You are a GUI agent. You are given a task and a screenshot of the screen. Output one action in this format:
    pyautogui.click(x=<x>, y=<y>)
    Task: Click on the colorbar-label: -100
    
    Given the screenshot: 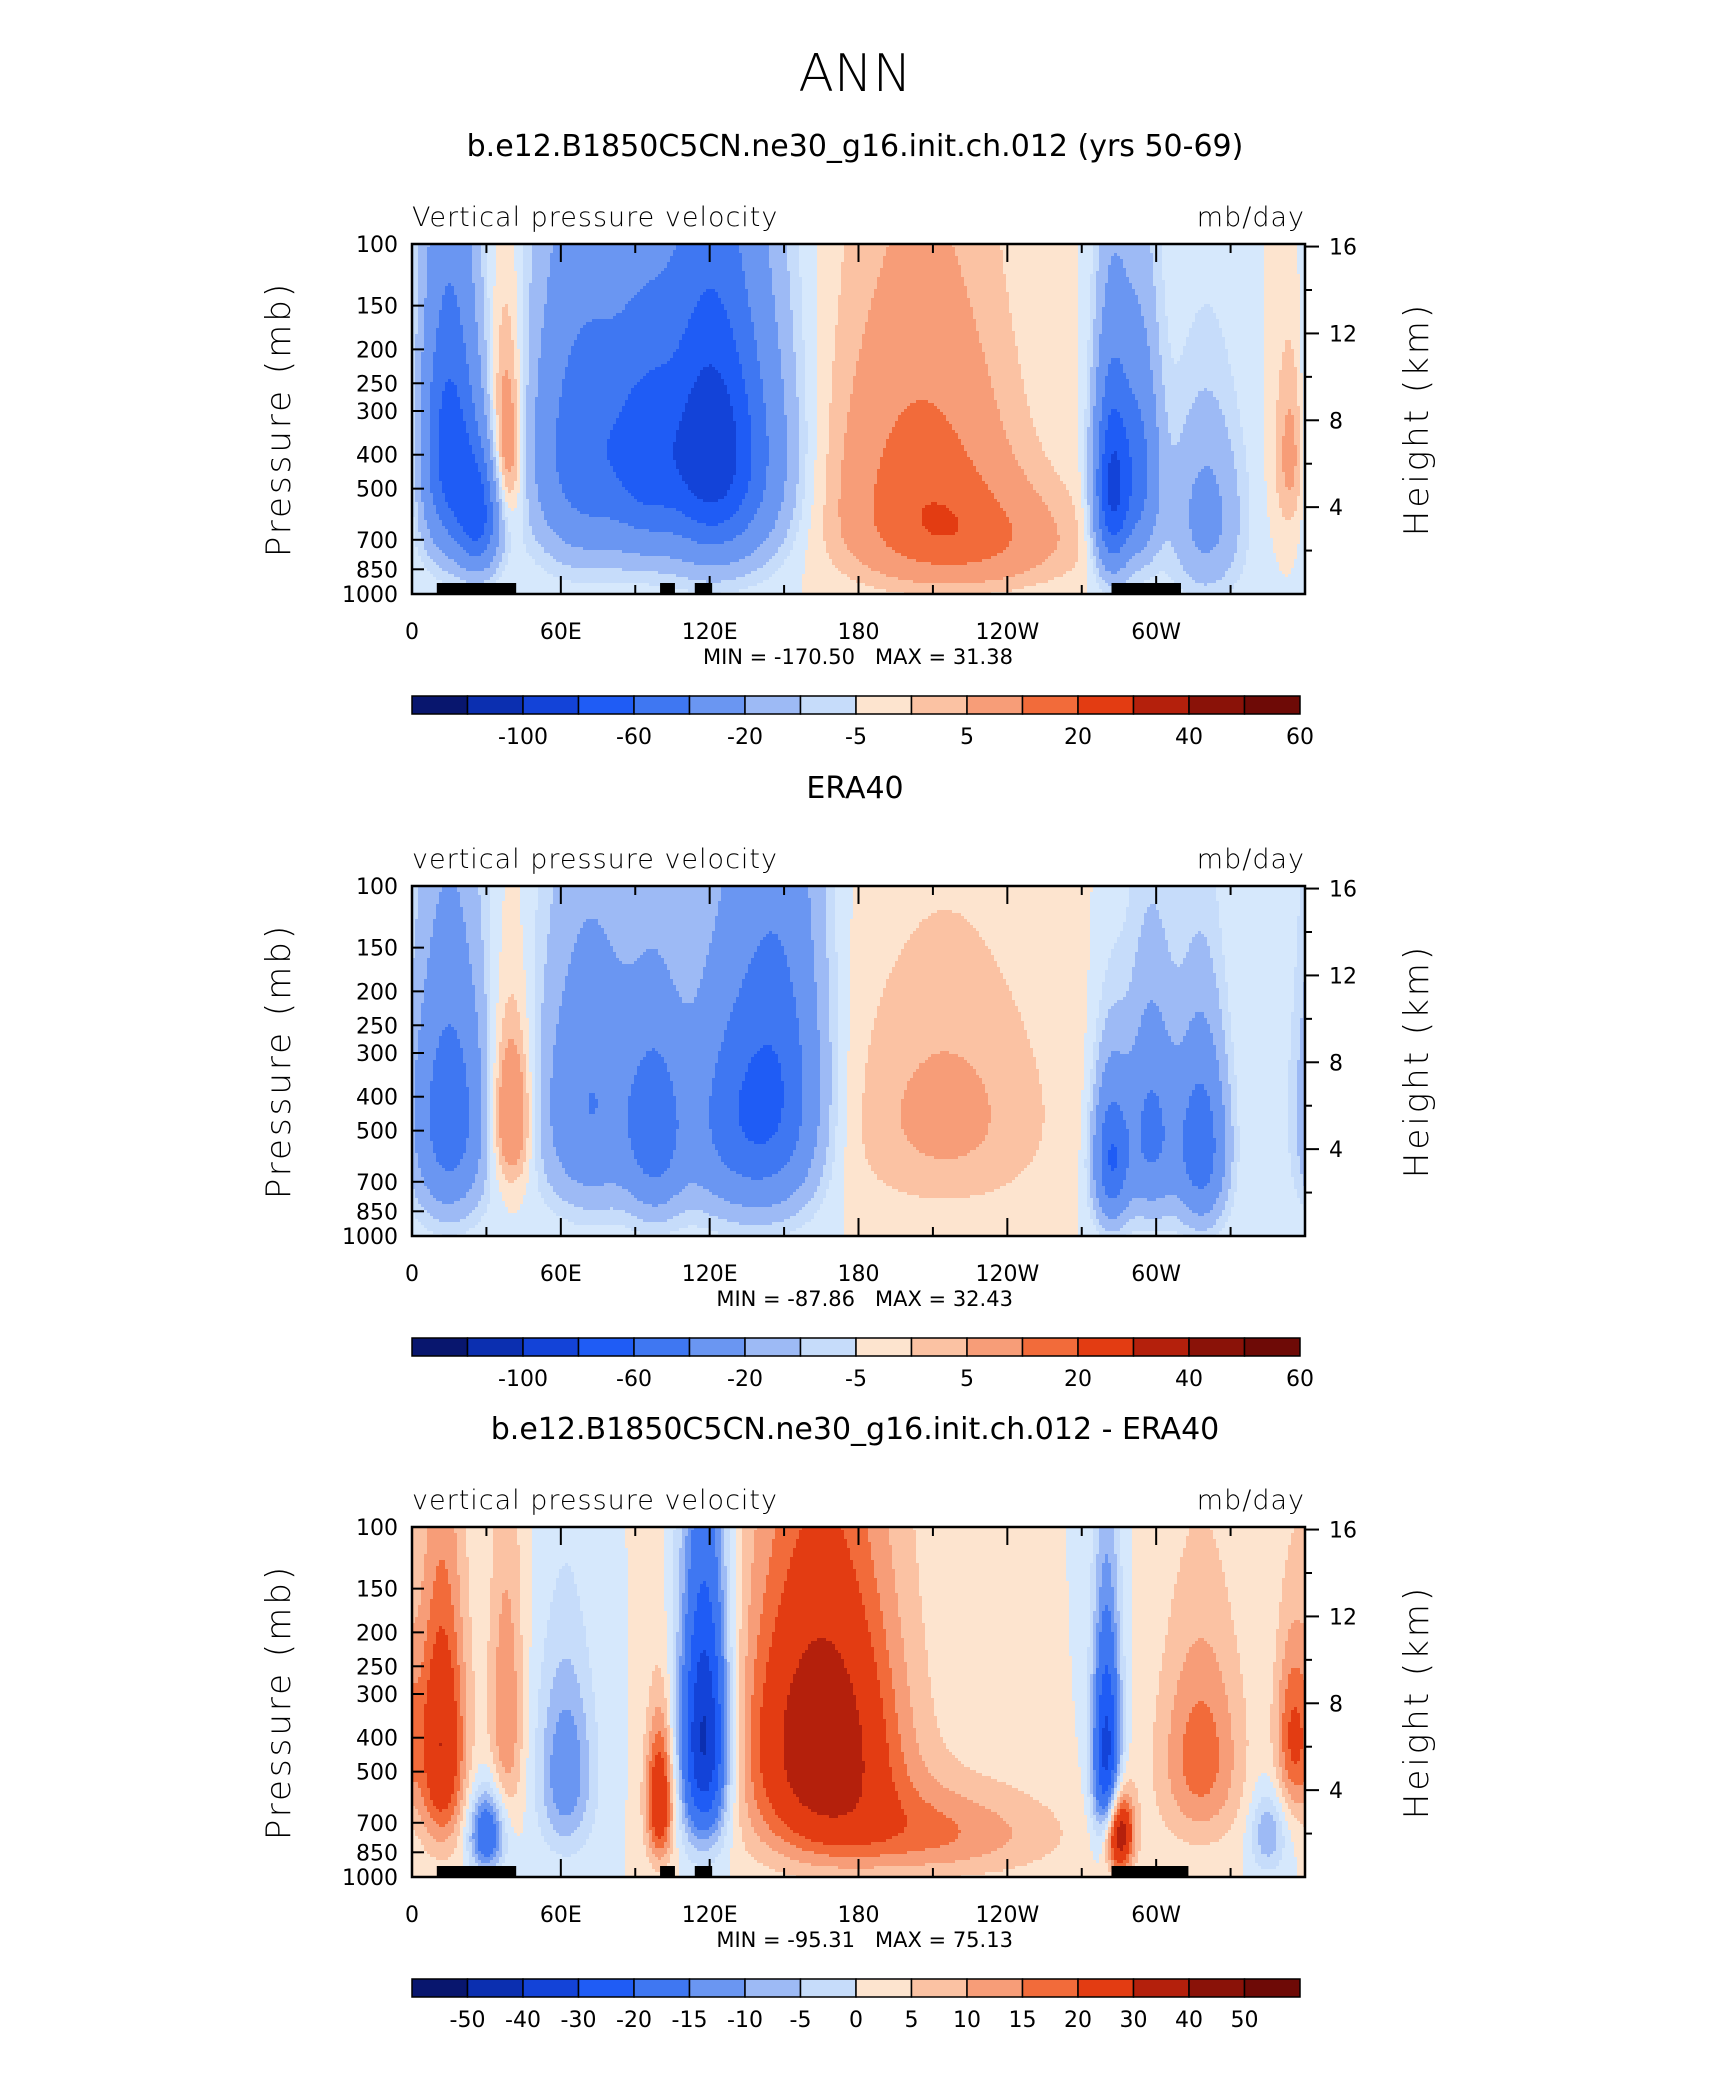 What is the action you would take?
    pyautogui.click(x=523, y=1379)
    